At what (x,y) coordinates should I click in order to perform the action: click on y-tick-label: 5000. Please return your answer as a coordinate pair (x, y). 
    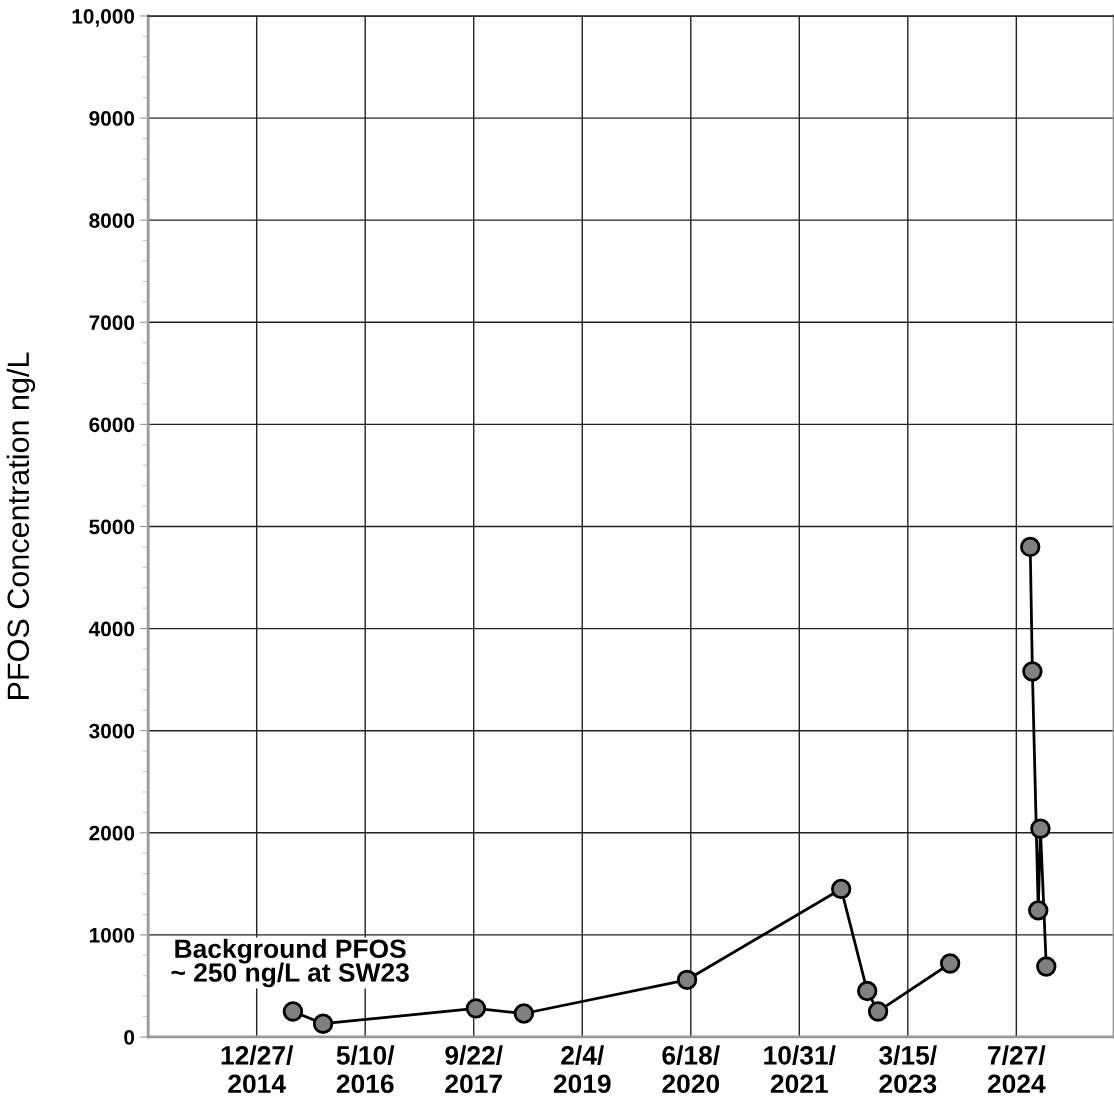
    Looking at the image, I should click on (112, 527).